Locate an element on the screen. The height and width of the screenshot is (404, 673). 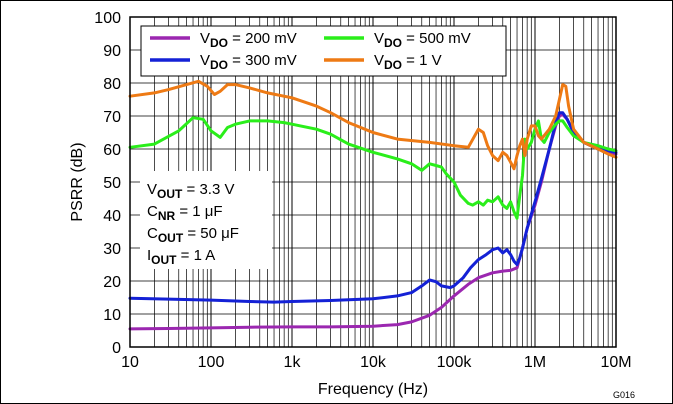
y-tick-label: 20 is located at coordinates (112, 282).